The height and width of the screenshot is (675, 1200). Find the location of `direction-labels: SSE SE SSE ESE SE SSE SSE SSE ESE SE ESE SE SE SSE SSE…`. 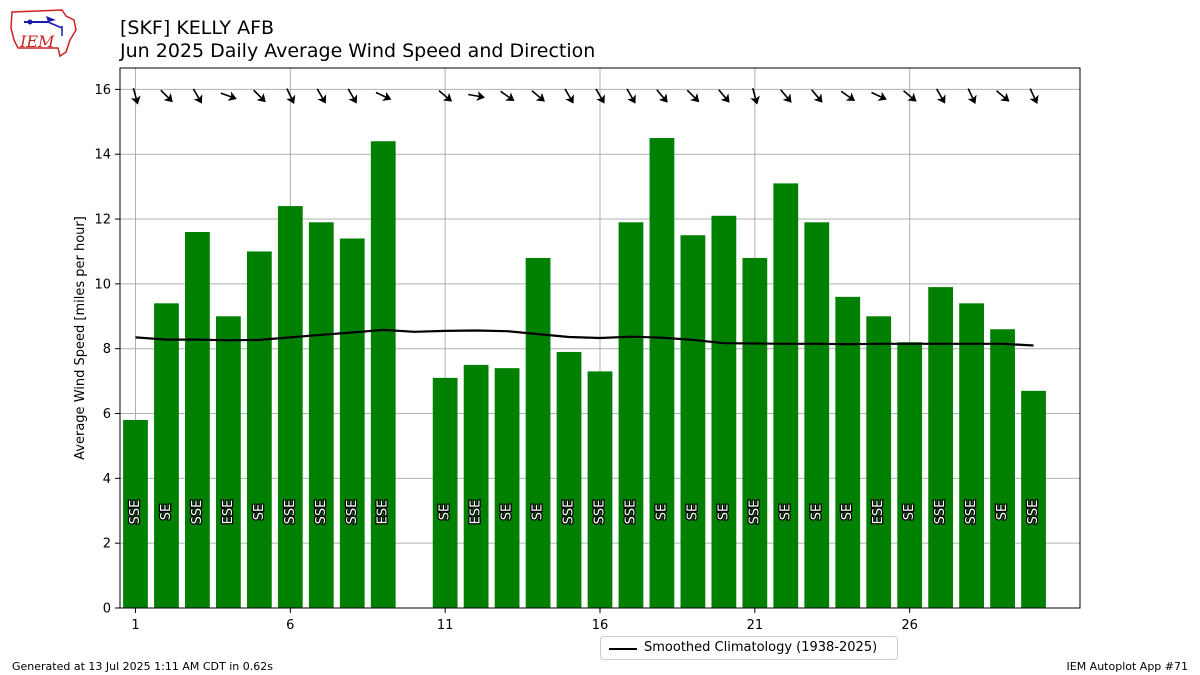

direction-labels: SSE SE SSE ESE SE SSE SSE SSE ESE SE ESE SE SE SSE SSE… is located at coordinates (585, 511).